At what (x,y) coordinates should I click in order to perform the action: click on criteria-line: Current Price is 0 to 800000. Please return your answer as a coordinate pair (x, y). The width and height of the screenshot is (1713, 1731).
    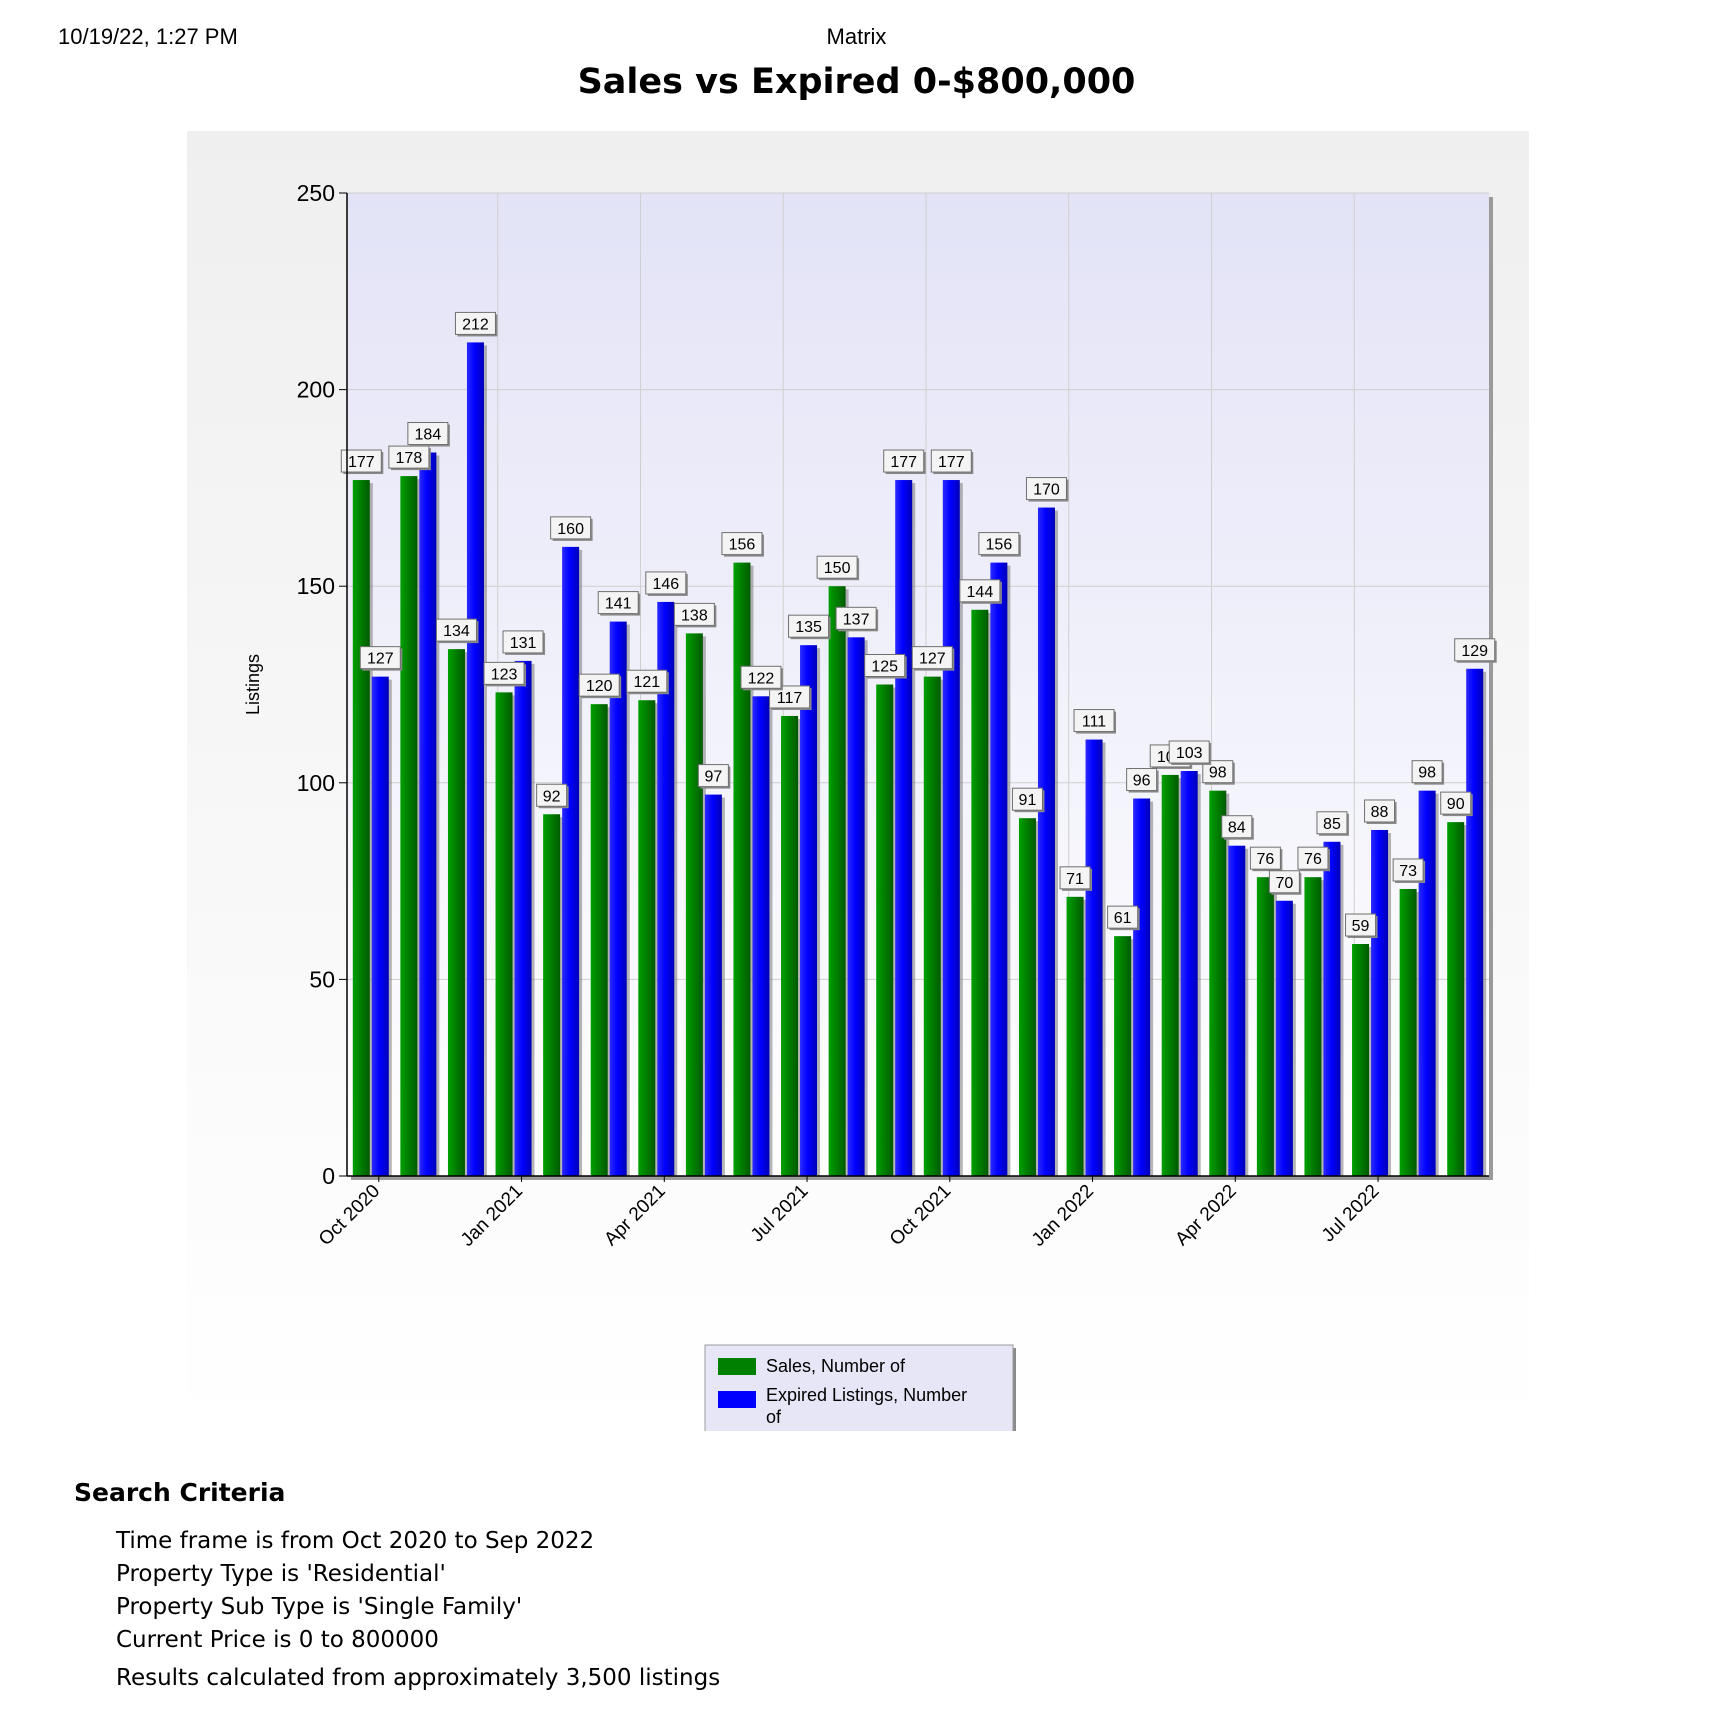
    Looking at the image, I should click on (277, 1640).